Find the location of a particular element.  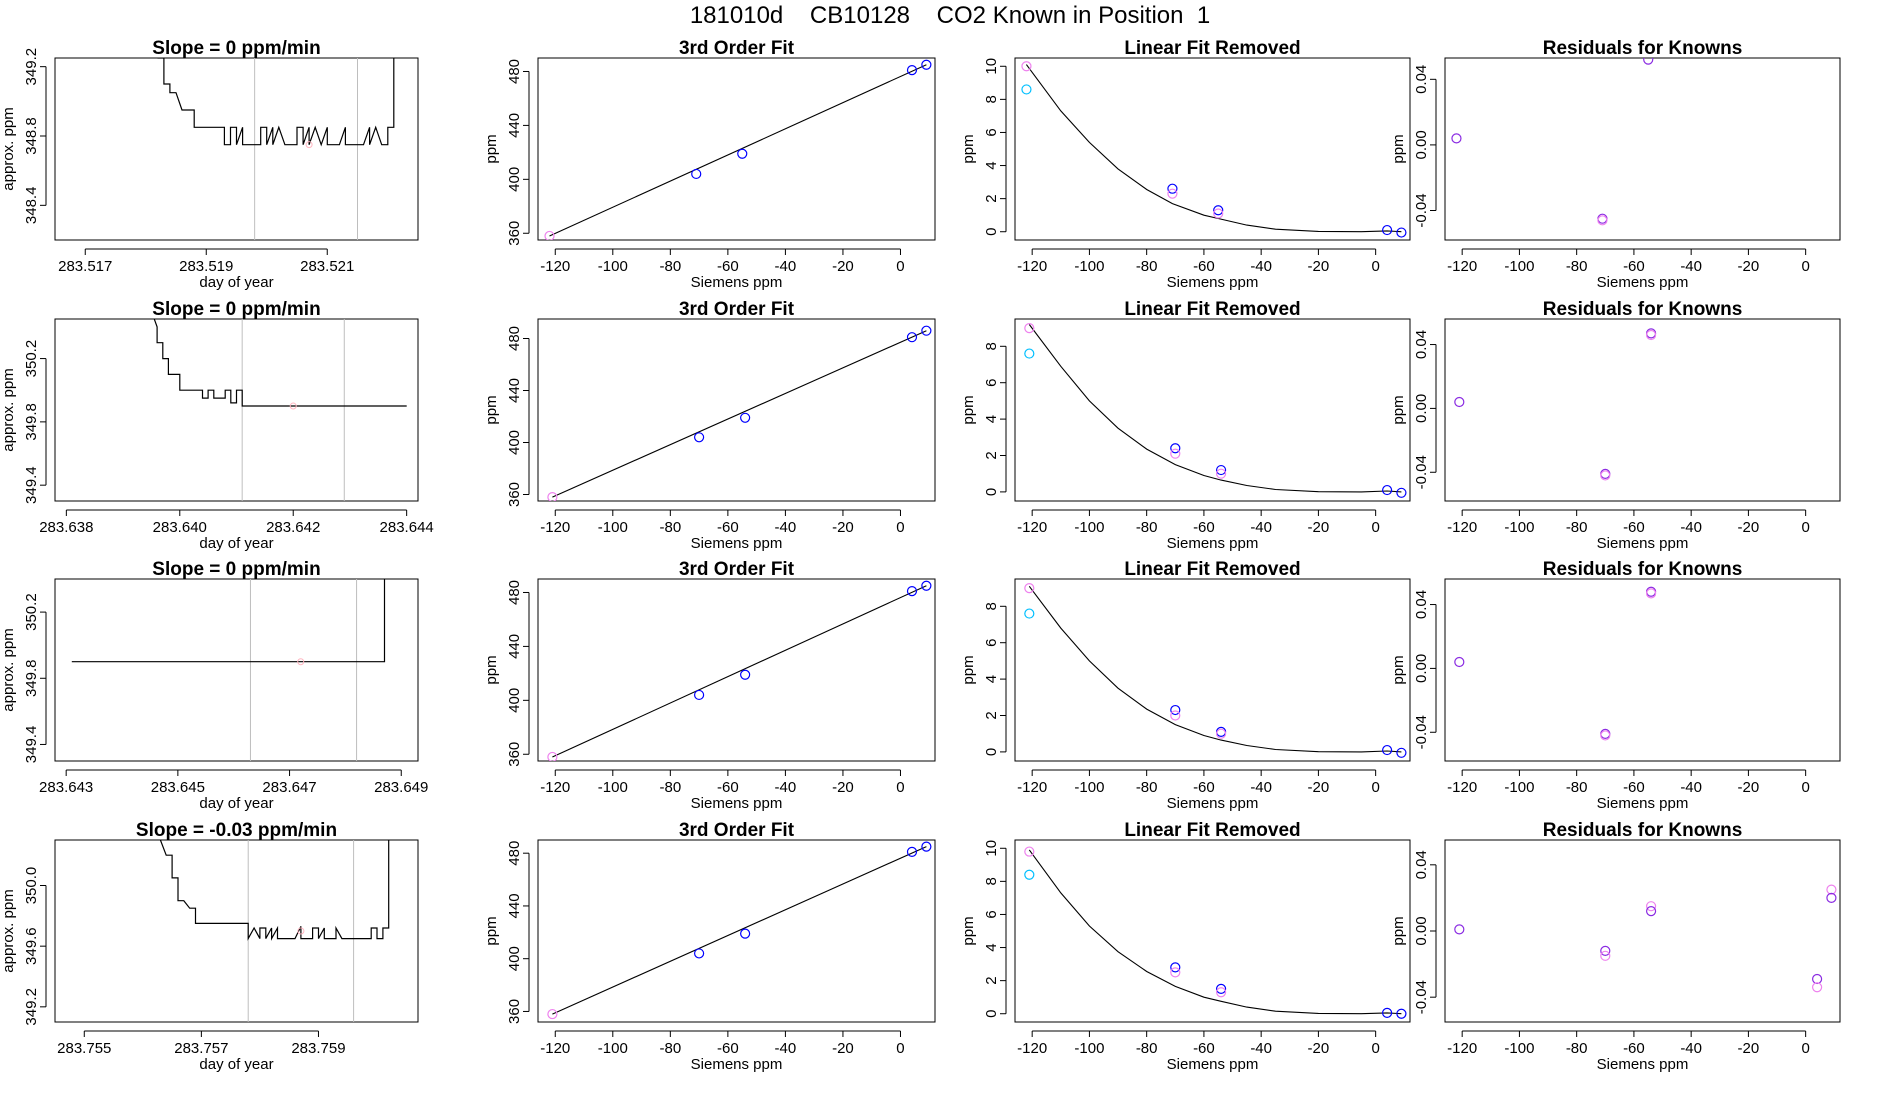

y-tick-label: -0.04 is located at coordinates (1421, 997).